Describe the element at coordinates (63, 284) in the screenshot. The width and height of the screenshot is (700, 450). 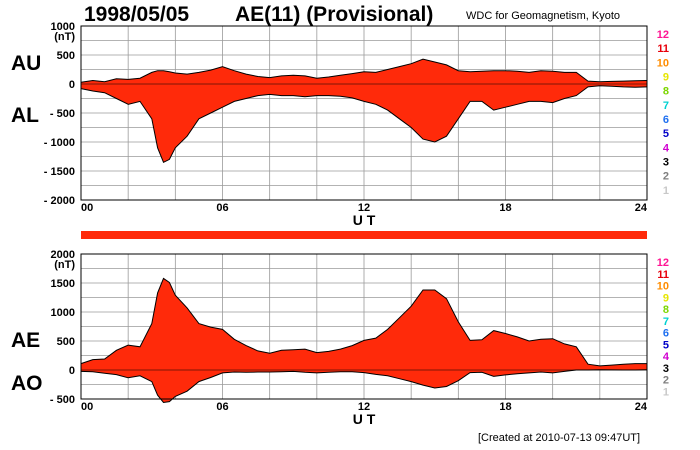
I see `y-tick-label: 1500` at that location.